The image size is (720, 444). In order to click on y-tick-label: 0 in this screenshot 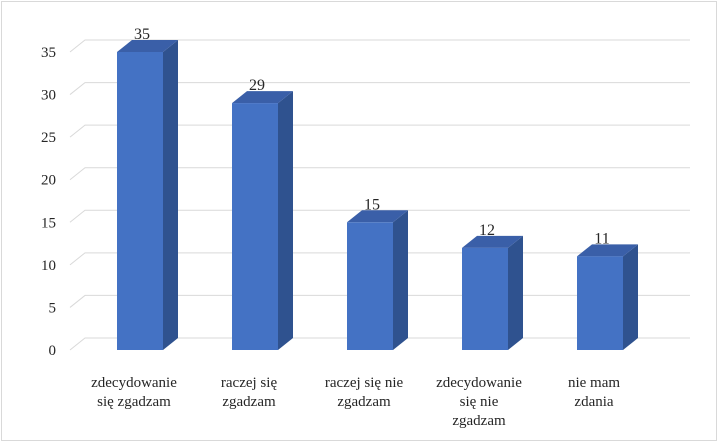, I will do `click(53, 351)`.